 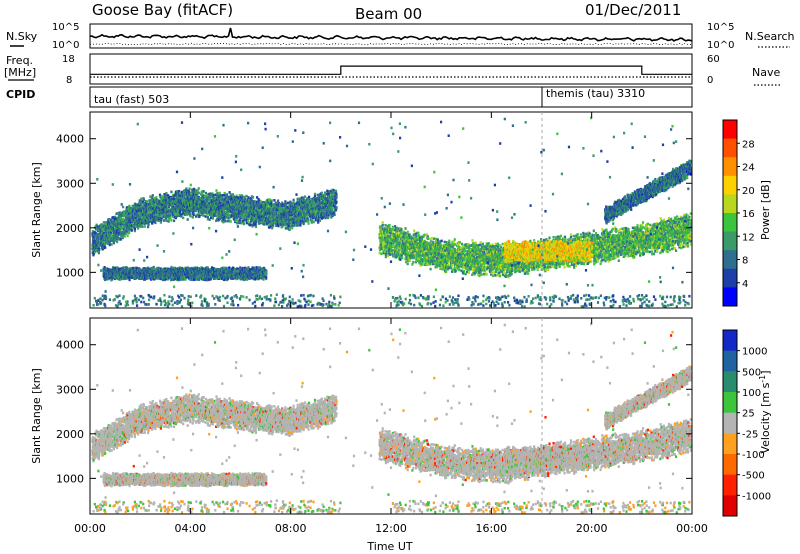 I want to click on noise-right-label: N.Search, so click(x=770, y=36).